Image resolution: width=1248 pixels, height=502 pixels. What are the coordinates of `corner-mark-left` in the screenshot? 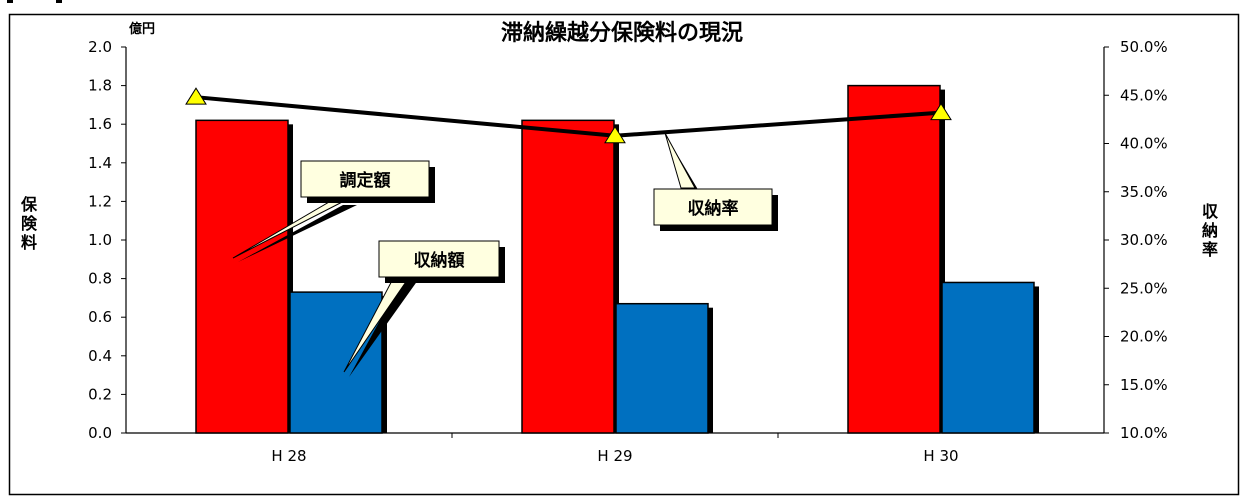 It's located at (10, 1).